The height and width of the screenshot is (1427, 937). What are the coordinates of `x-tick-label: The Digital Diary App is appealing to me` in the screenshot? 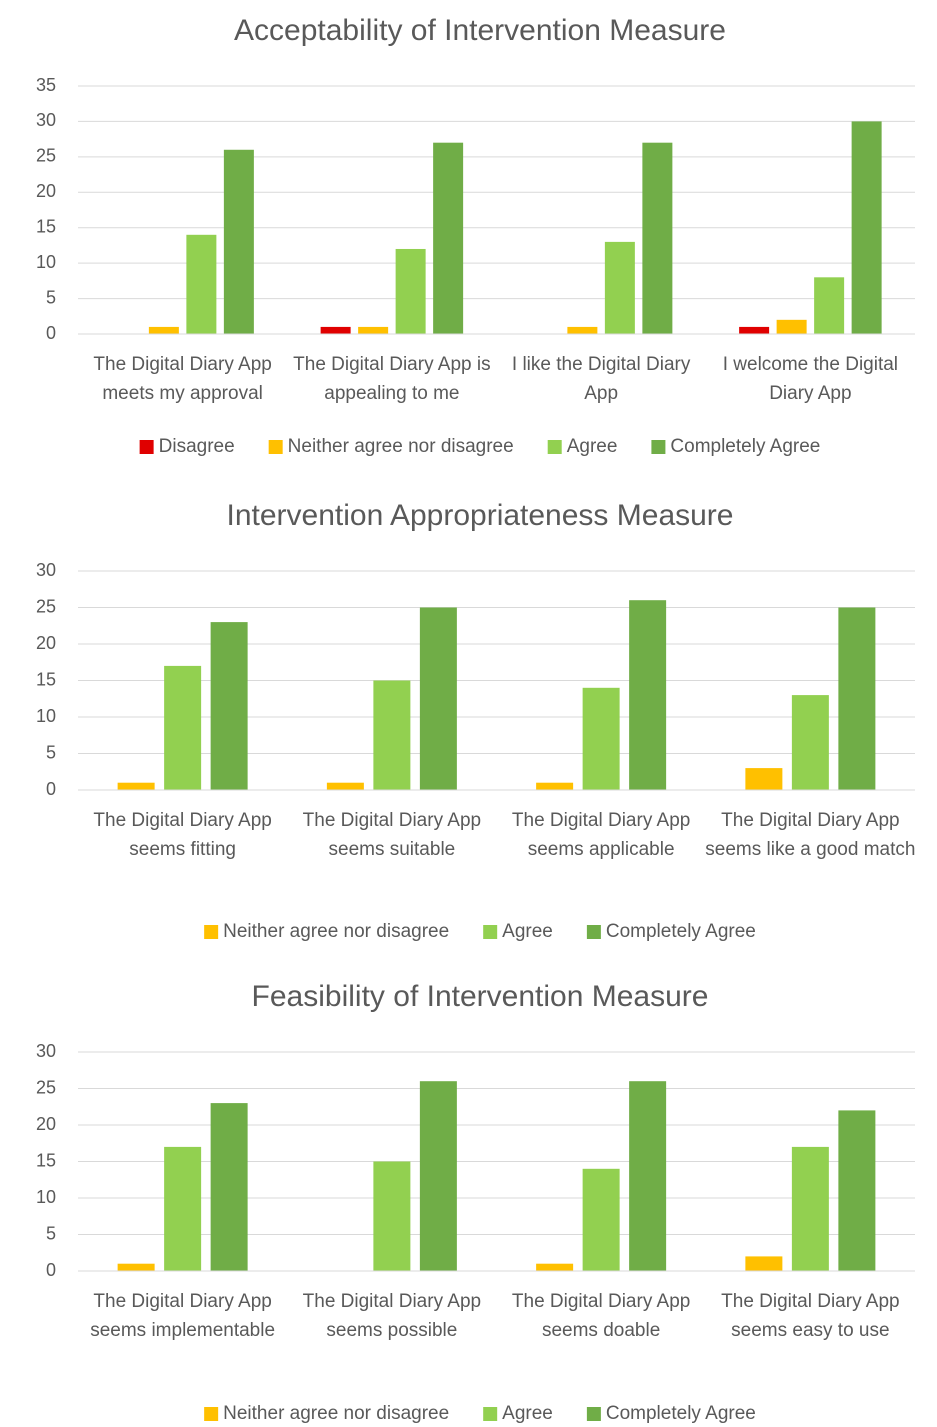 It's located at (391, 379).